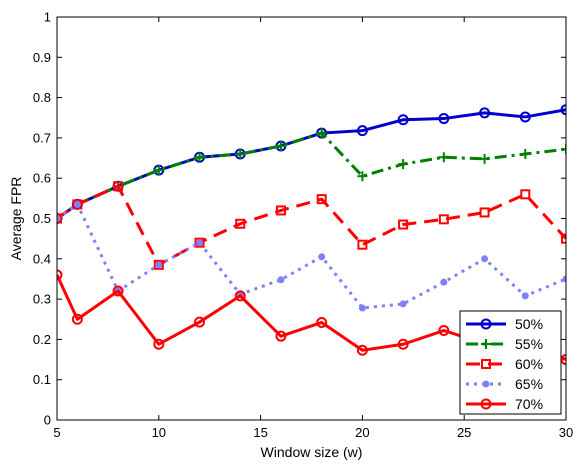 The image size is (581, 464). What do you see at coordinates (47, 420) in the screenshot?
I see `y-tick-label: 0` at bounding box center [47, 420].